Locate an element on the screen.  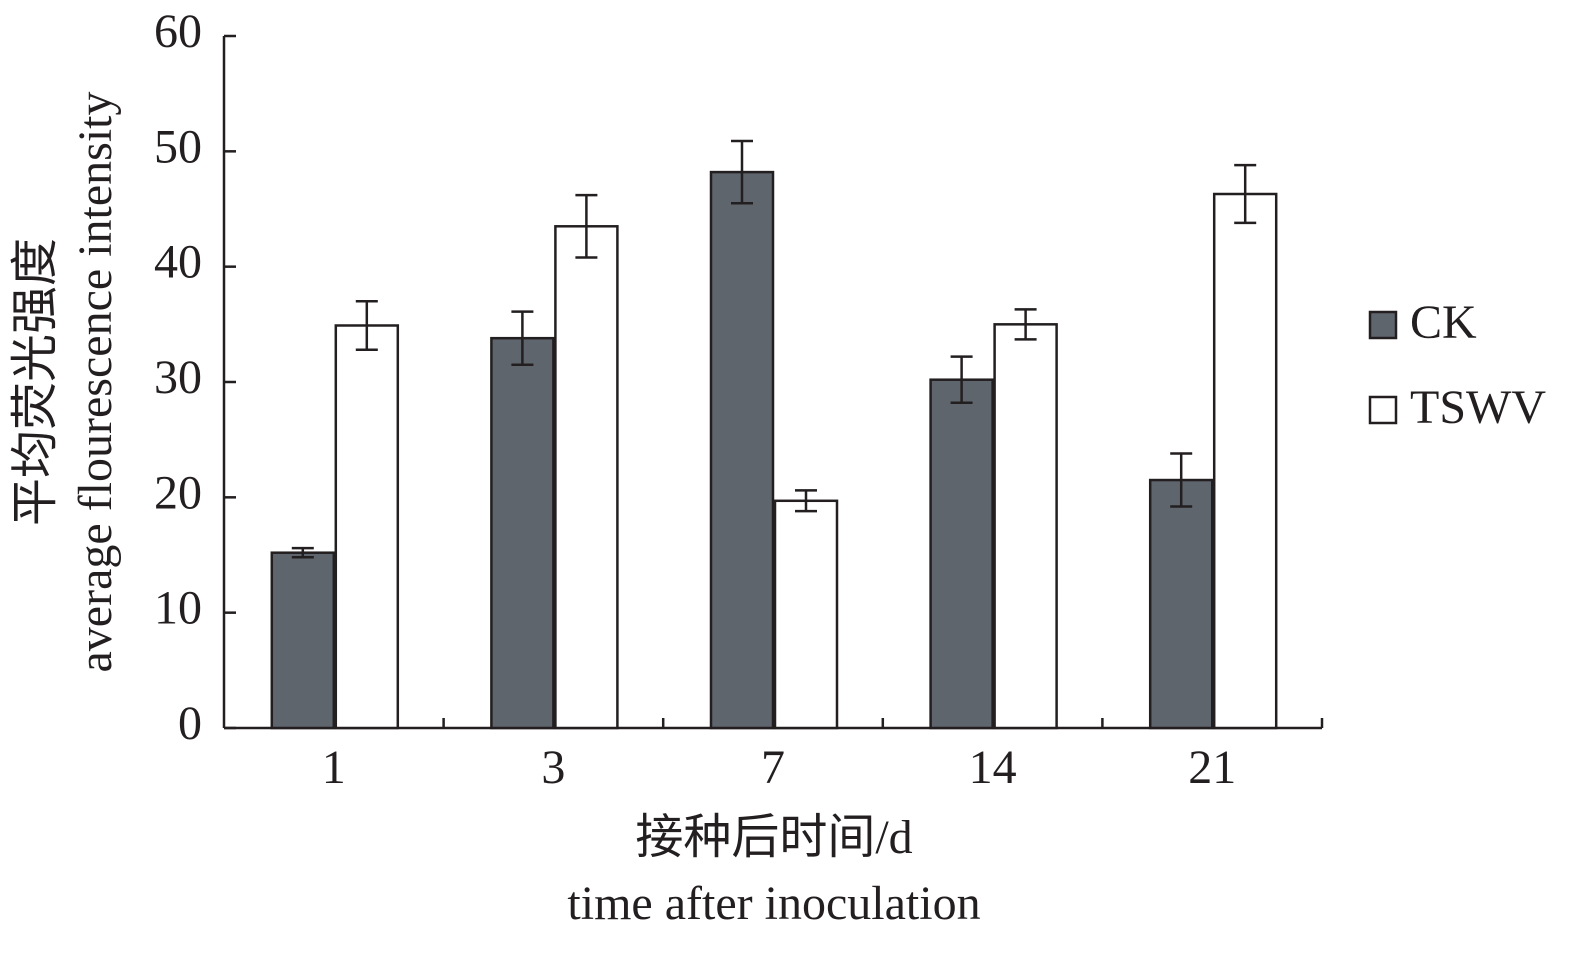
x-axis-label: 接种后时间/d is located at coordinates (773, 837).